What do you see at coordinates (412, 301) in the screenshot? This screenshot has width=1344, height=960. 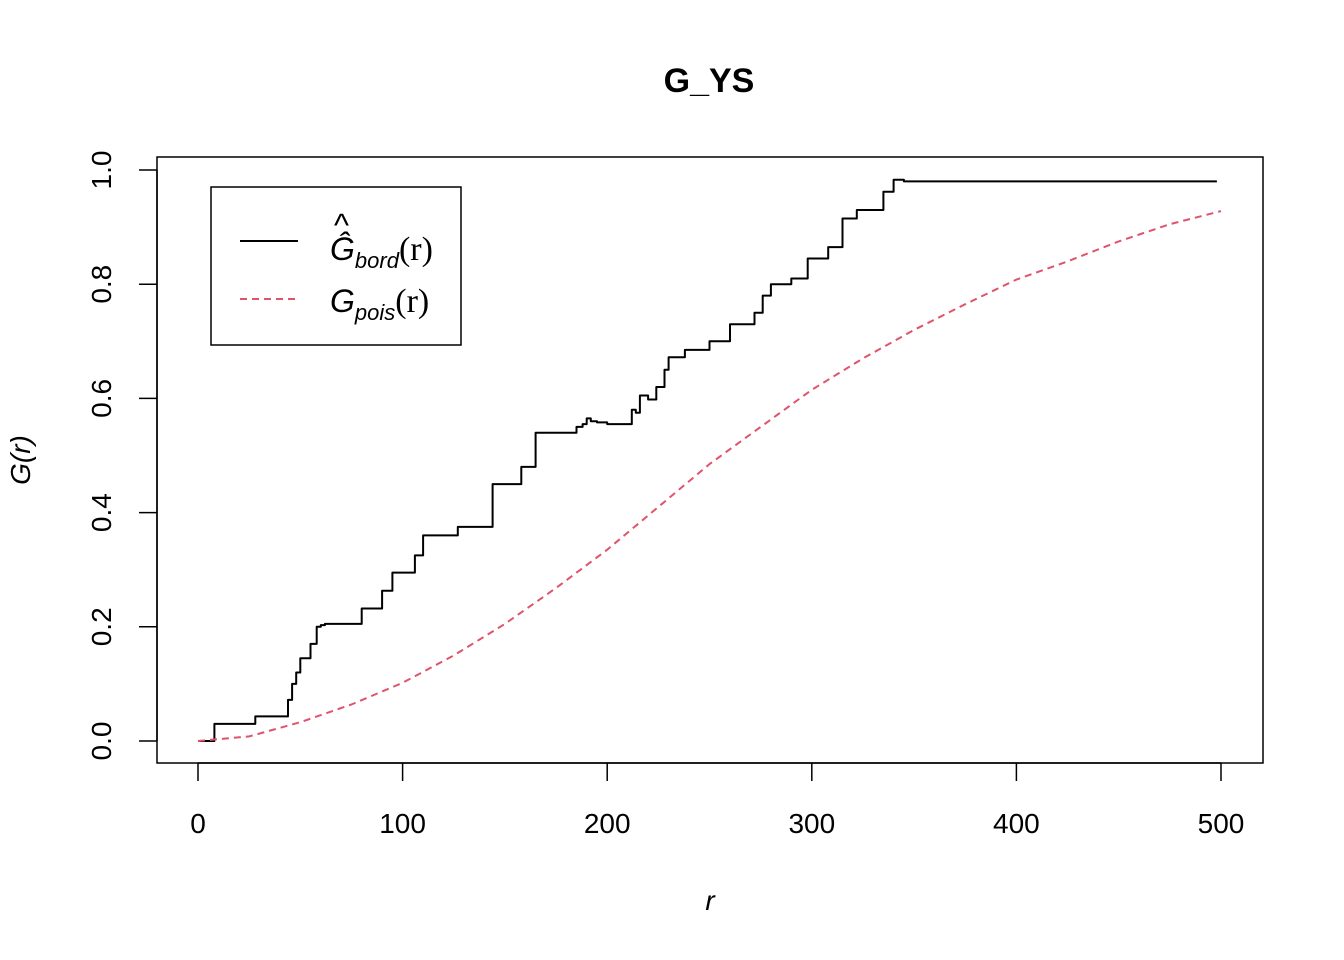 I see `legend-label-pois-arg: (r)` at bounding box center [412, 301].